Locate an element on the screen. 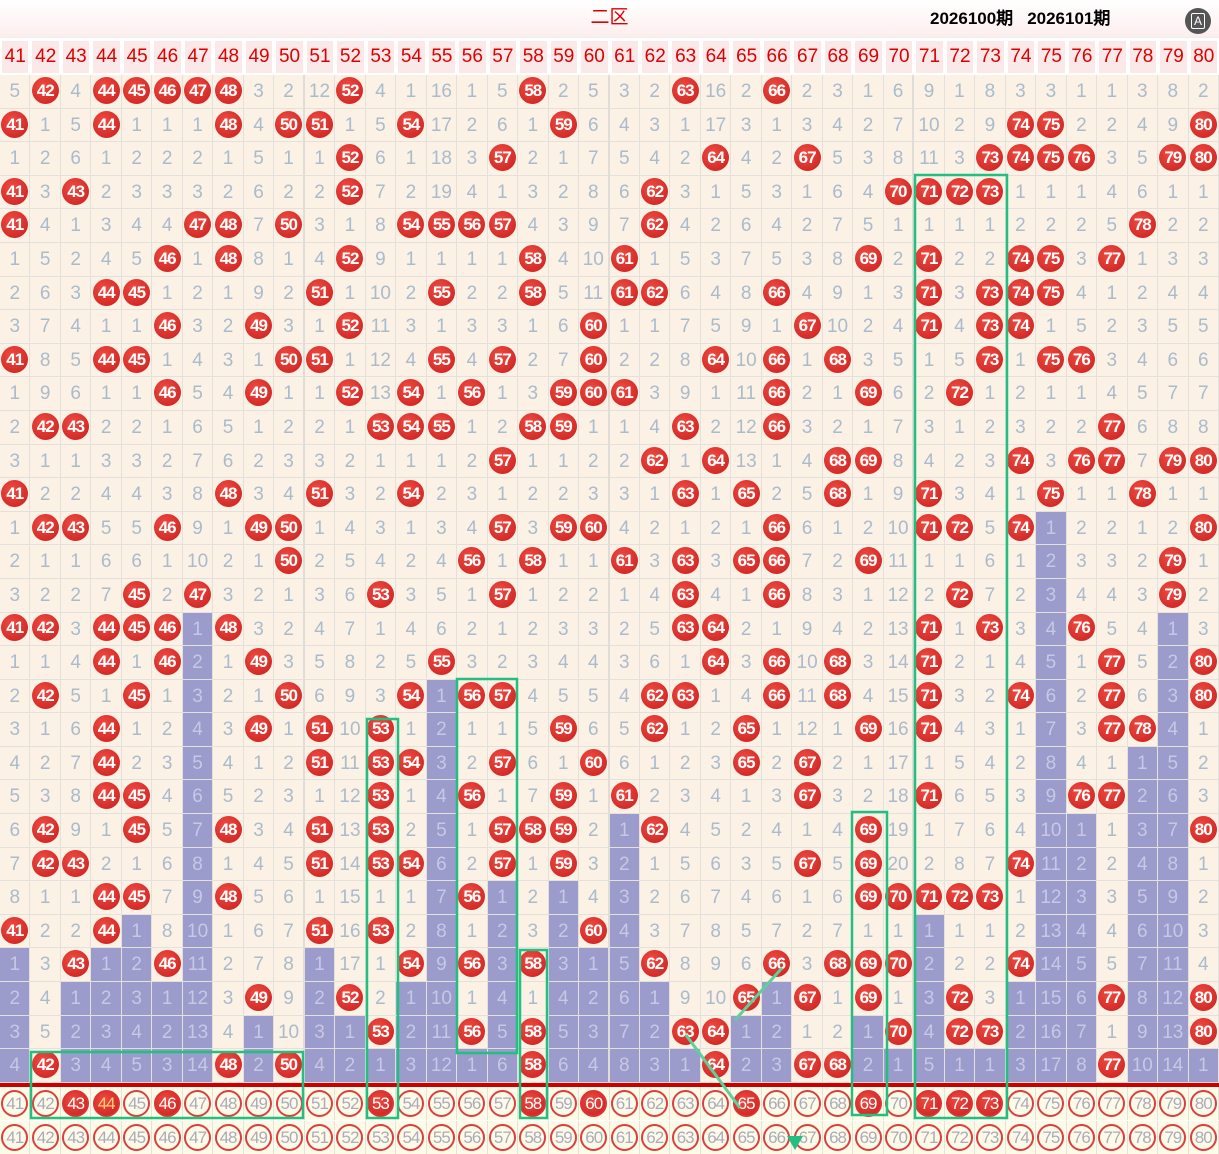 This screenshot has height=1154, width=1219. empty-ball: 46 is located at coordinates (167, 1137).